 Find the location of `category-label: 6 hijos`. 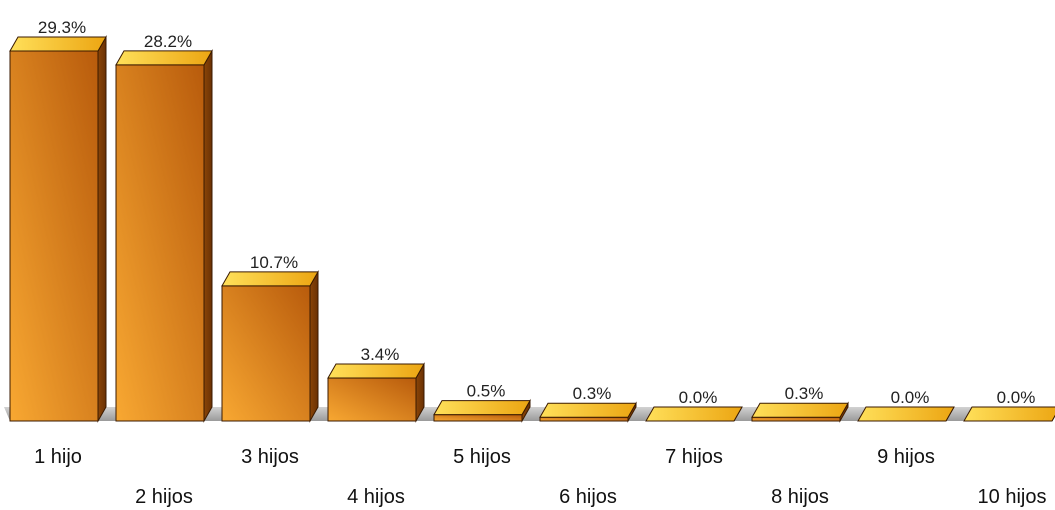

category-label: 6 hijos is located at coordinates (588, 497).